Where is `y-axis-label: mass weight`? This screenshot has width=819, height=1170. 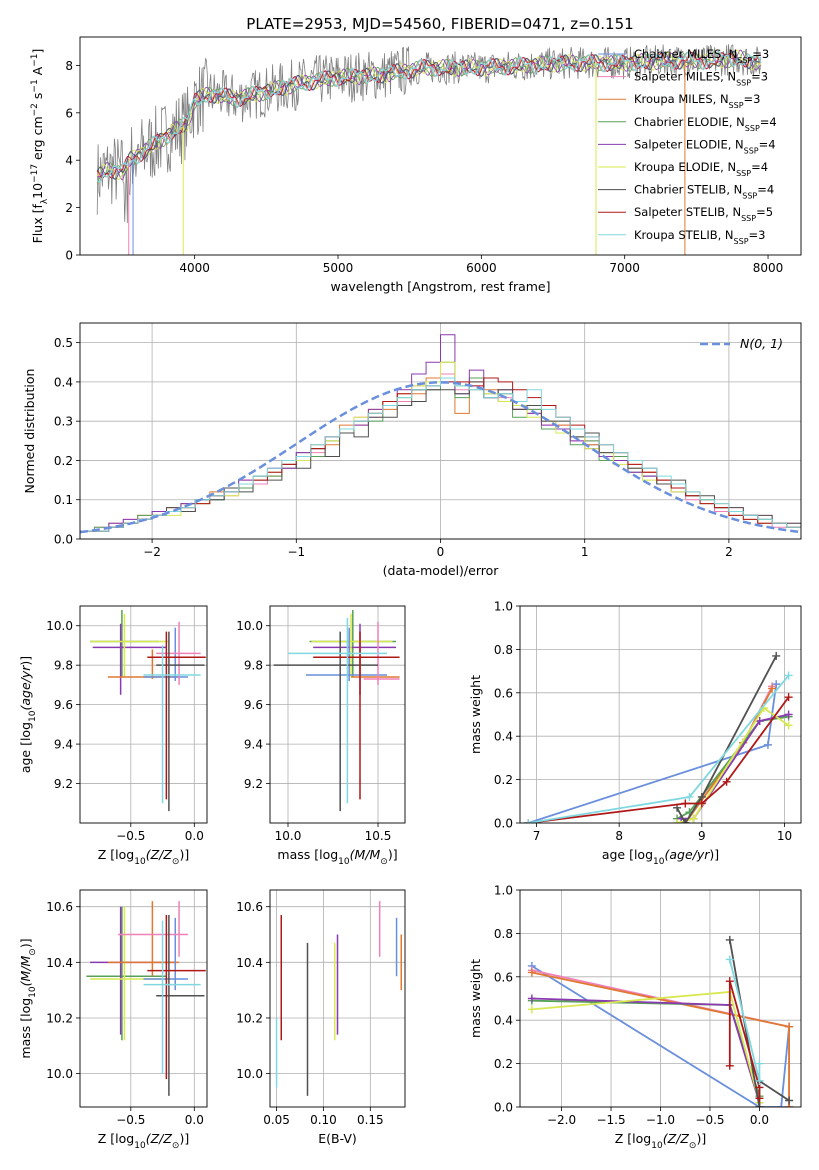
y-axis-label: mass weight is located at coordinates (475, 998).